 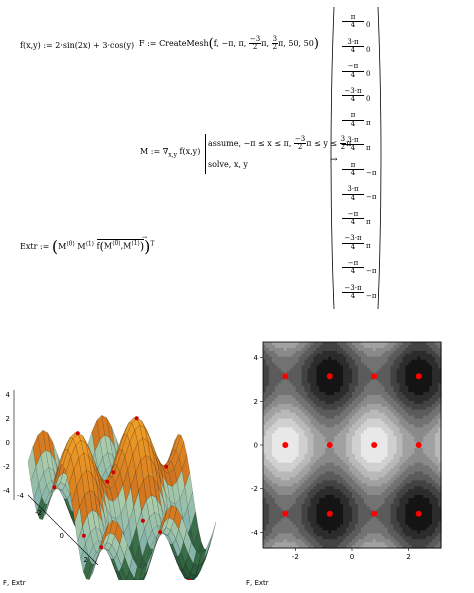 I want to click on f-assign-op: :=, so click(x=48, y=45).